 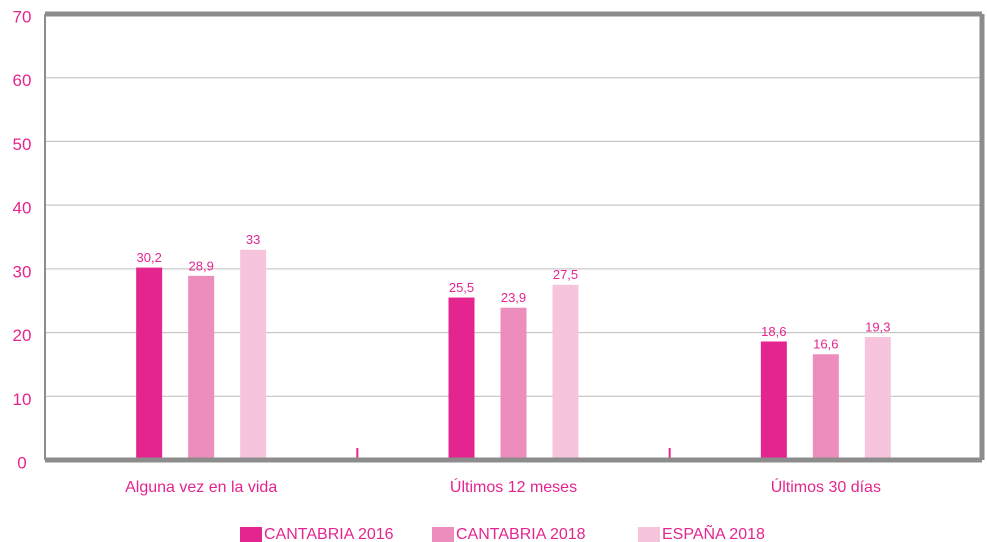 I want to click on y-tick-label: 50, so click(x=22, y=144).